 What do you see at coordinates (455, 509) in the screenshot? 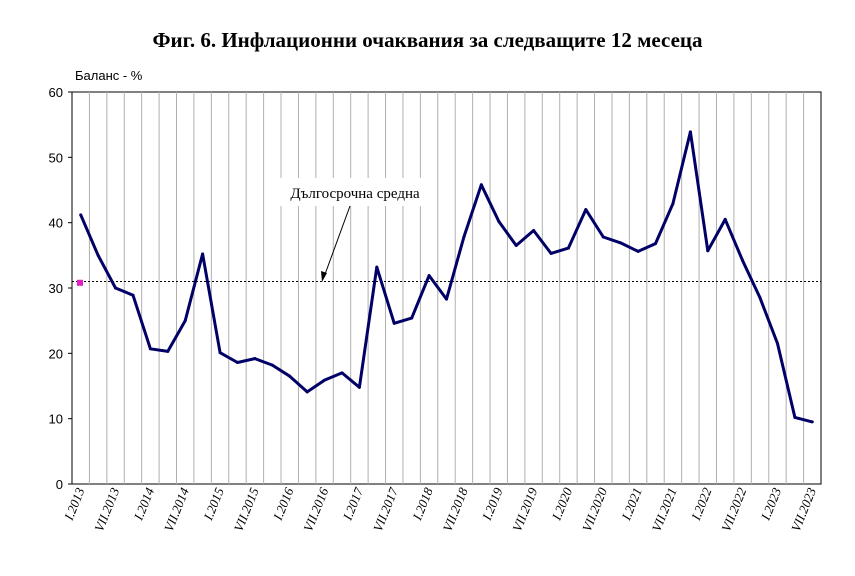
I see `x-tick-label: VII.2018` at bounding box center [455, 509].